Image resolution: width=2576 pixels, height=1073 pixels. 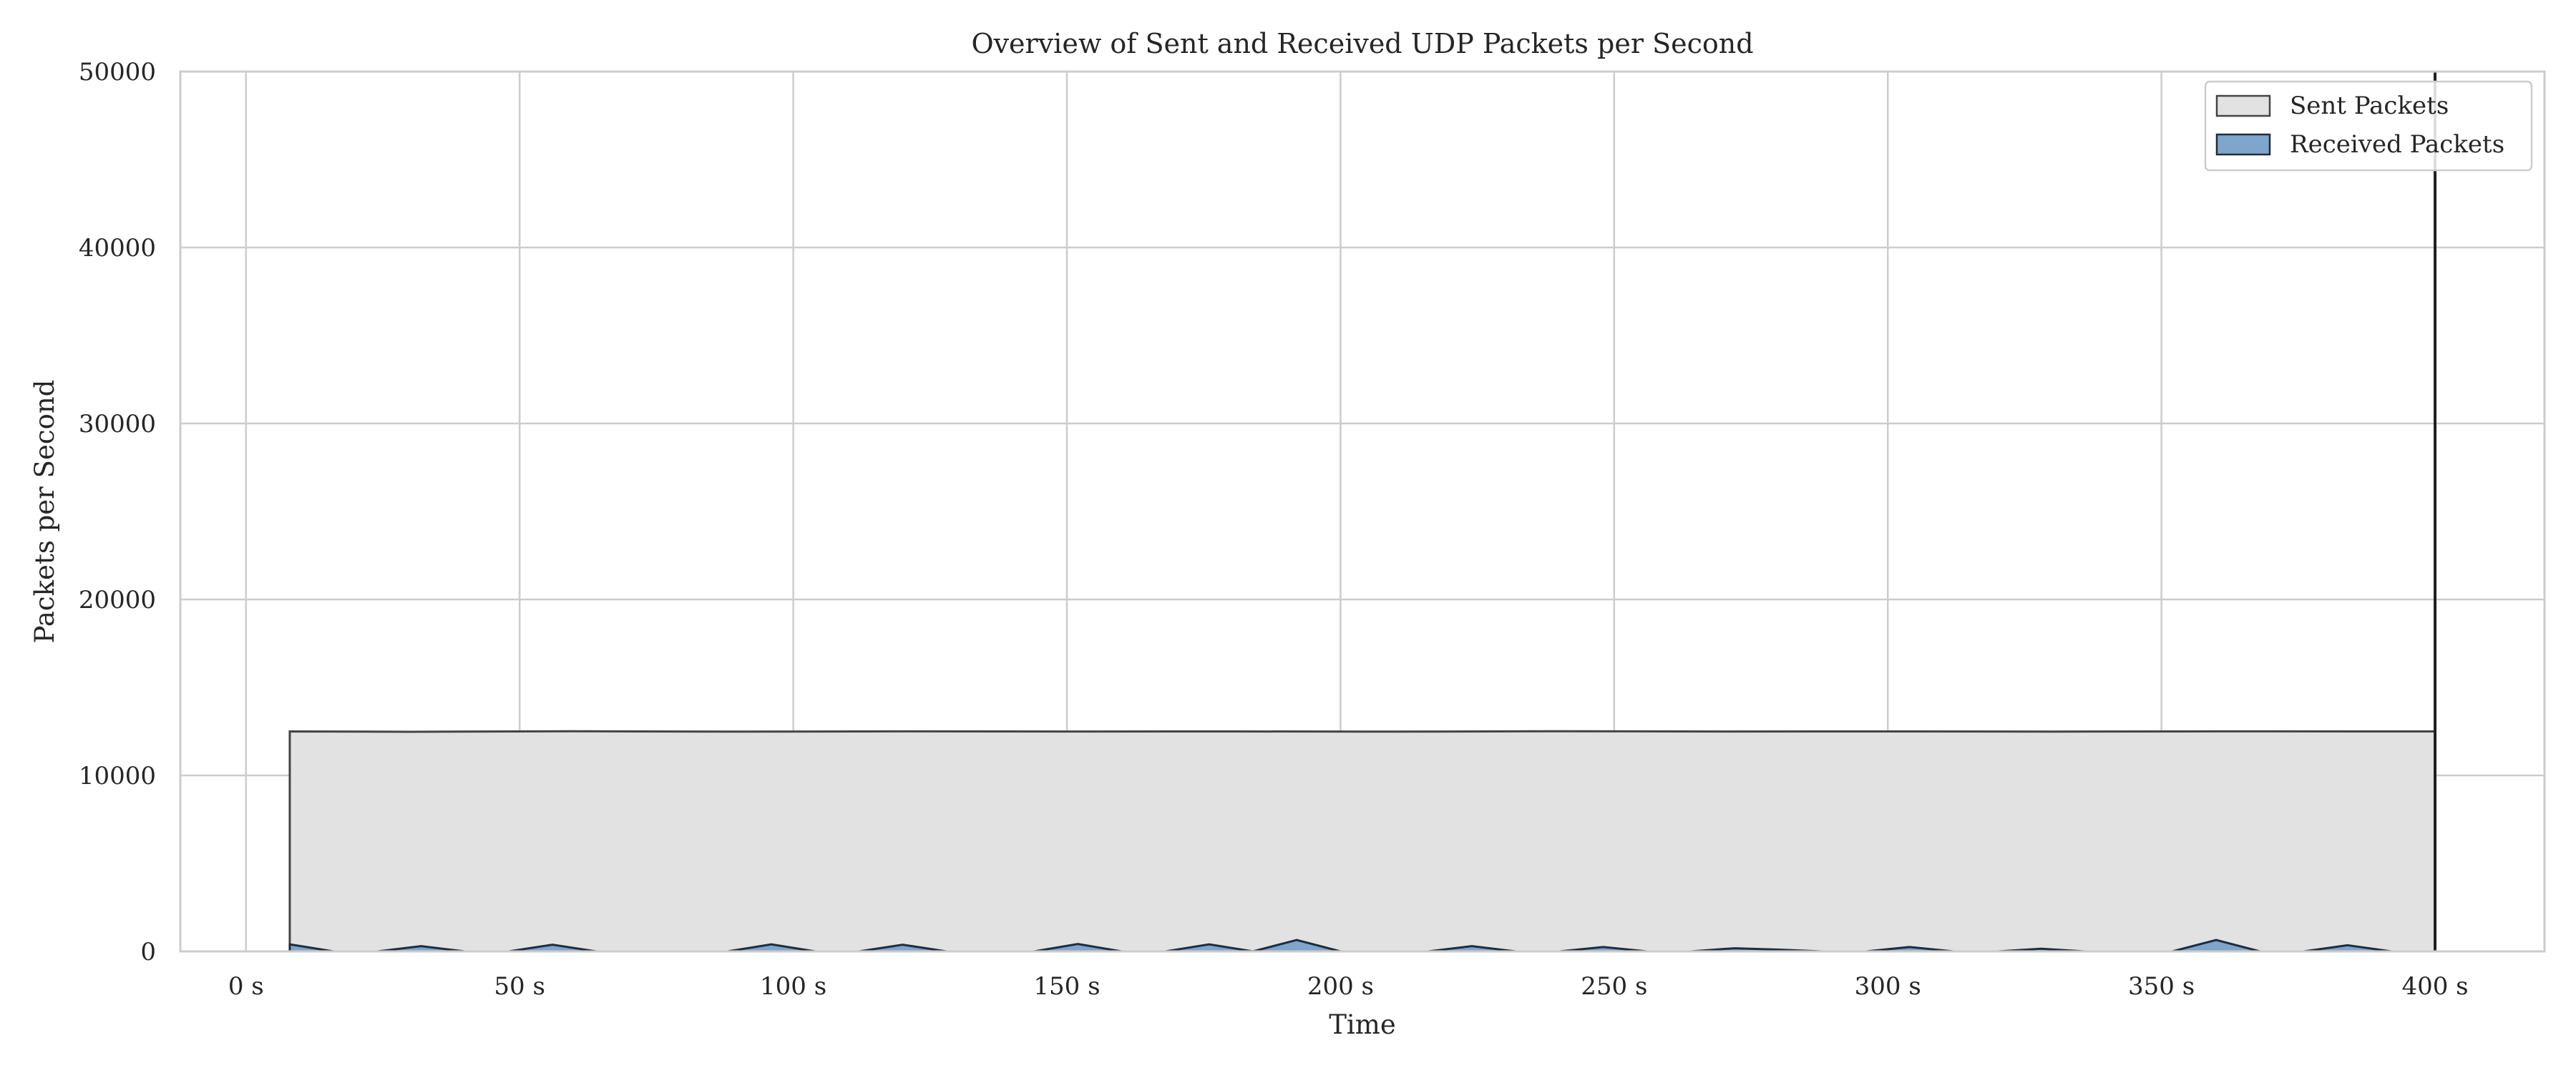 What do you see at coordinates (1614, 986) in the screenshot?
I see `x-tick-label: 250 s` at bounding box center [1614, 986].